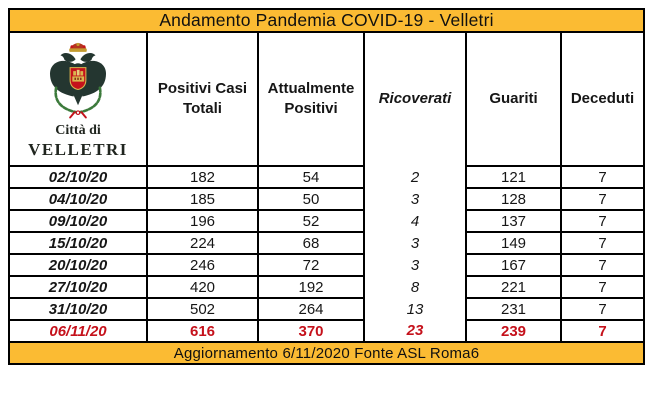 The width and height of the screenshot is (651, 406). Describe the element at coordinates (311, 221) in the screenshot. I see `attualmente-positivi-cell: 52` at that location.